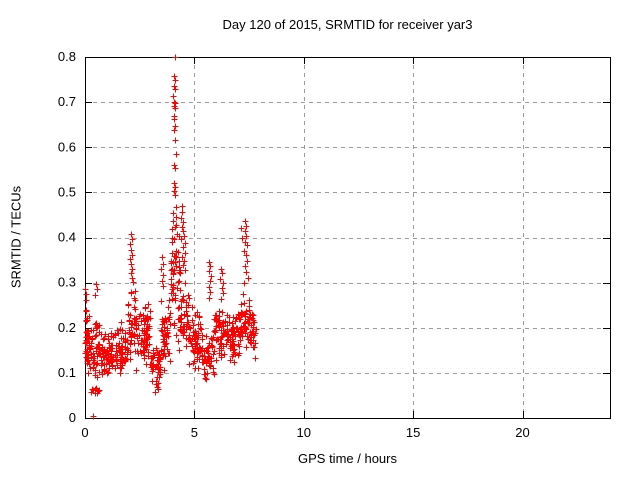 This screenshot has width=640, height=480. What do you see at coordinates (84, 432) in the screenshot?
I see `x-tick-label: 0` at bounding box center [84, 432].